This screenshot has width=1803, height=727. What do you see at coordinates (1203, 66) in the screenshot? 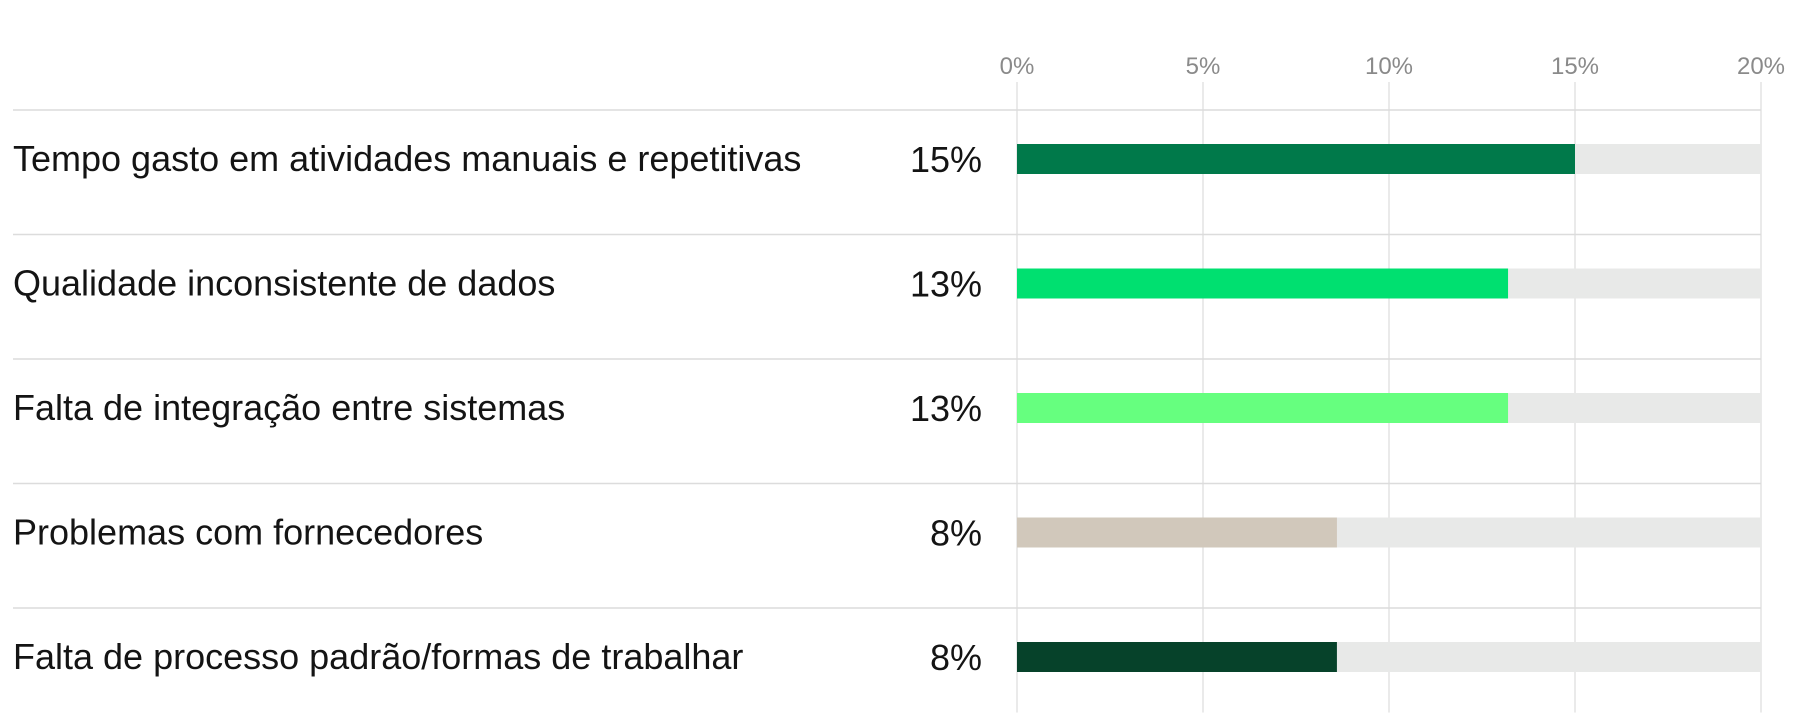
I see `x-tick-label: 5%` at bounding box center [1203, 66].